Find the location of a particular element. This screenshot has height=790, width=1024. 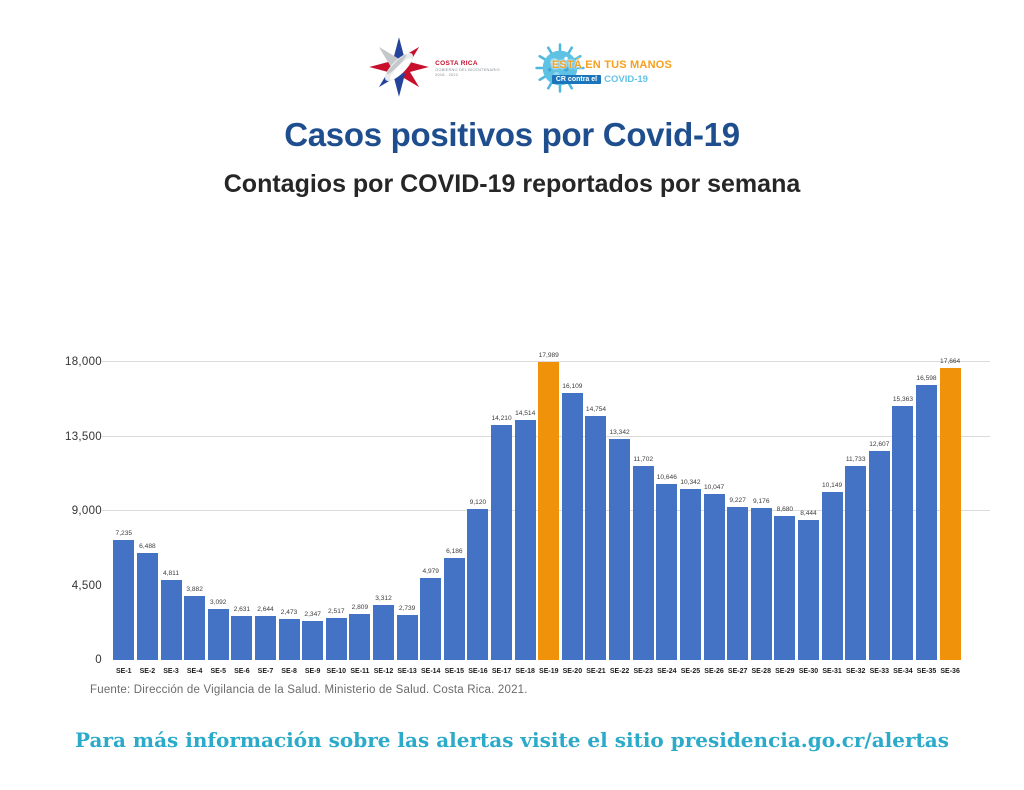

bar-value-label: 17,664 is located at coordinates (950, 361).